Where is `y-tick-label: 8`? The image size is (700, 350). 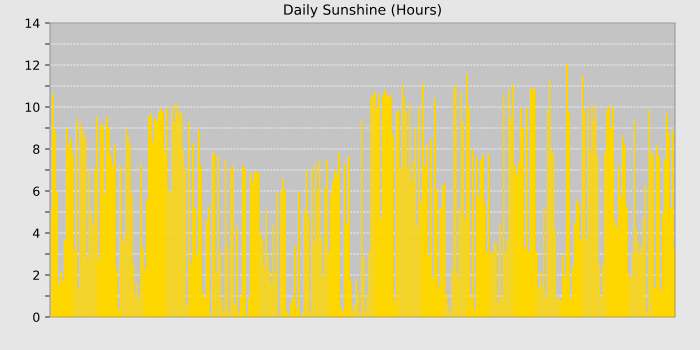 y-tick-label: 8 is located at coordinates (36, 149).